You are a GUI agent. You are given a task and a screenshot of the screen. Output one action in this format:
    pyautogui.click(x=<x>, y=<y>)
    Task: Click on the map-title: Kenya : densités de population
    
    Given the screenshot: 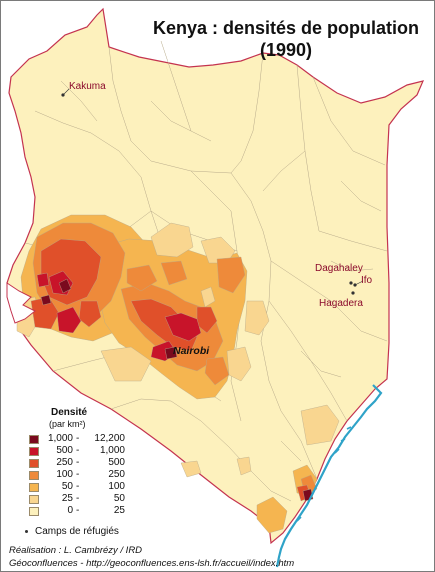 What is the action you would take?
    pyautogui.click(x=286, y=28)
    